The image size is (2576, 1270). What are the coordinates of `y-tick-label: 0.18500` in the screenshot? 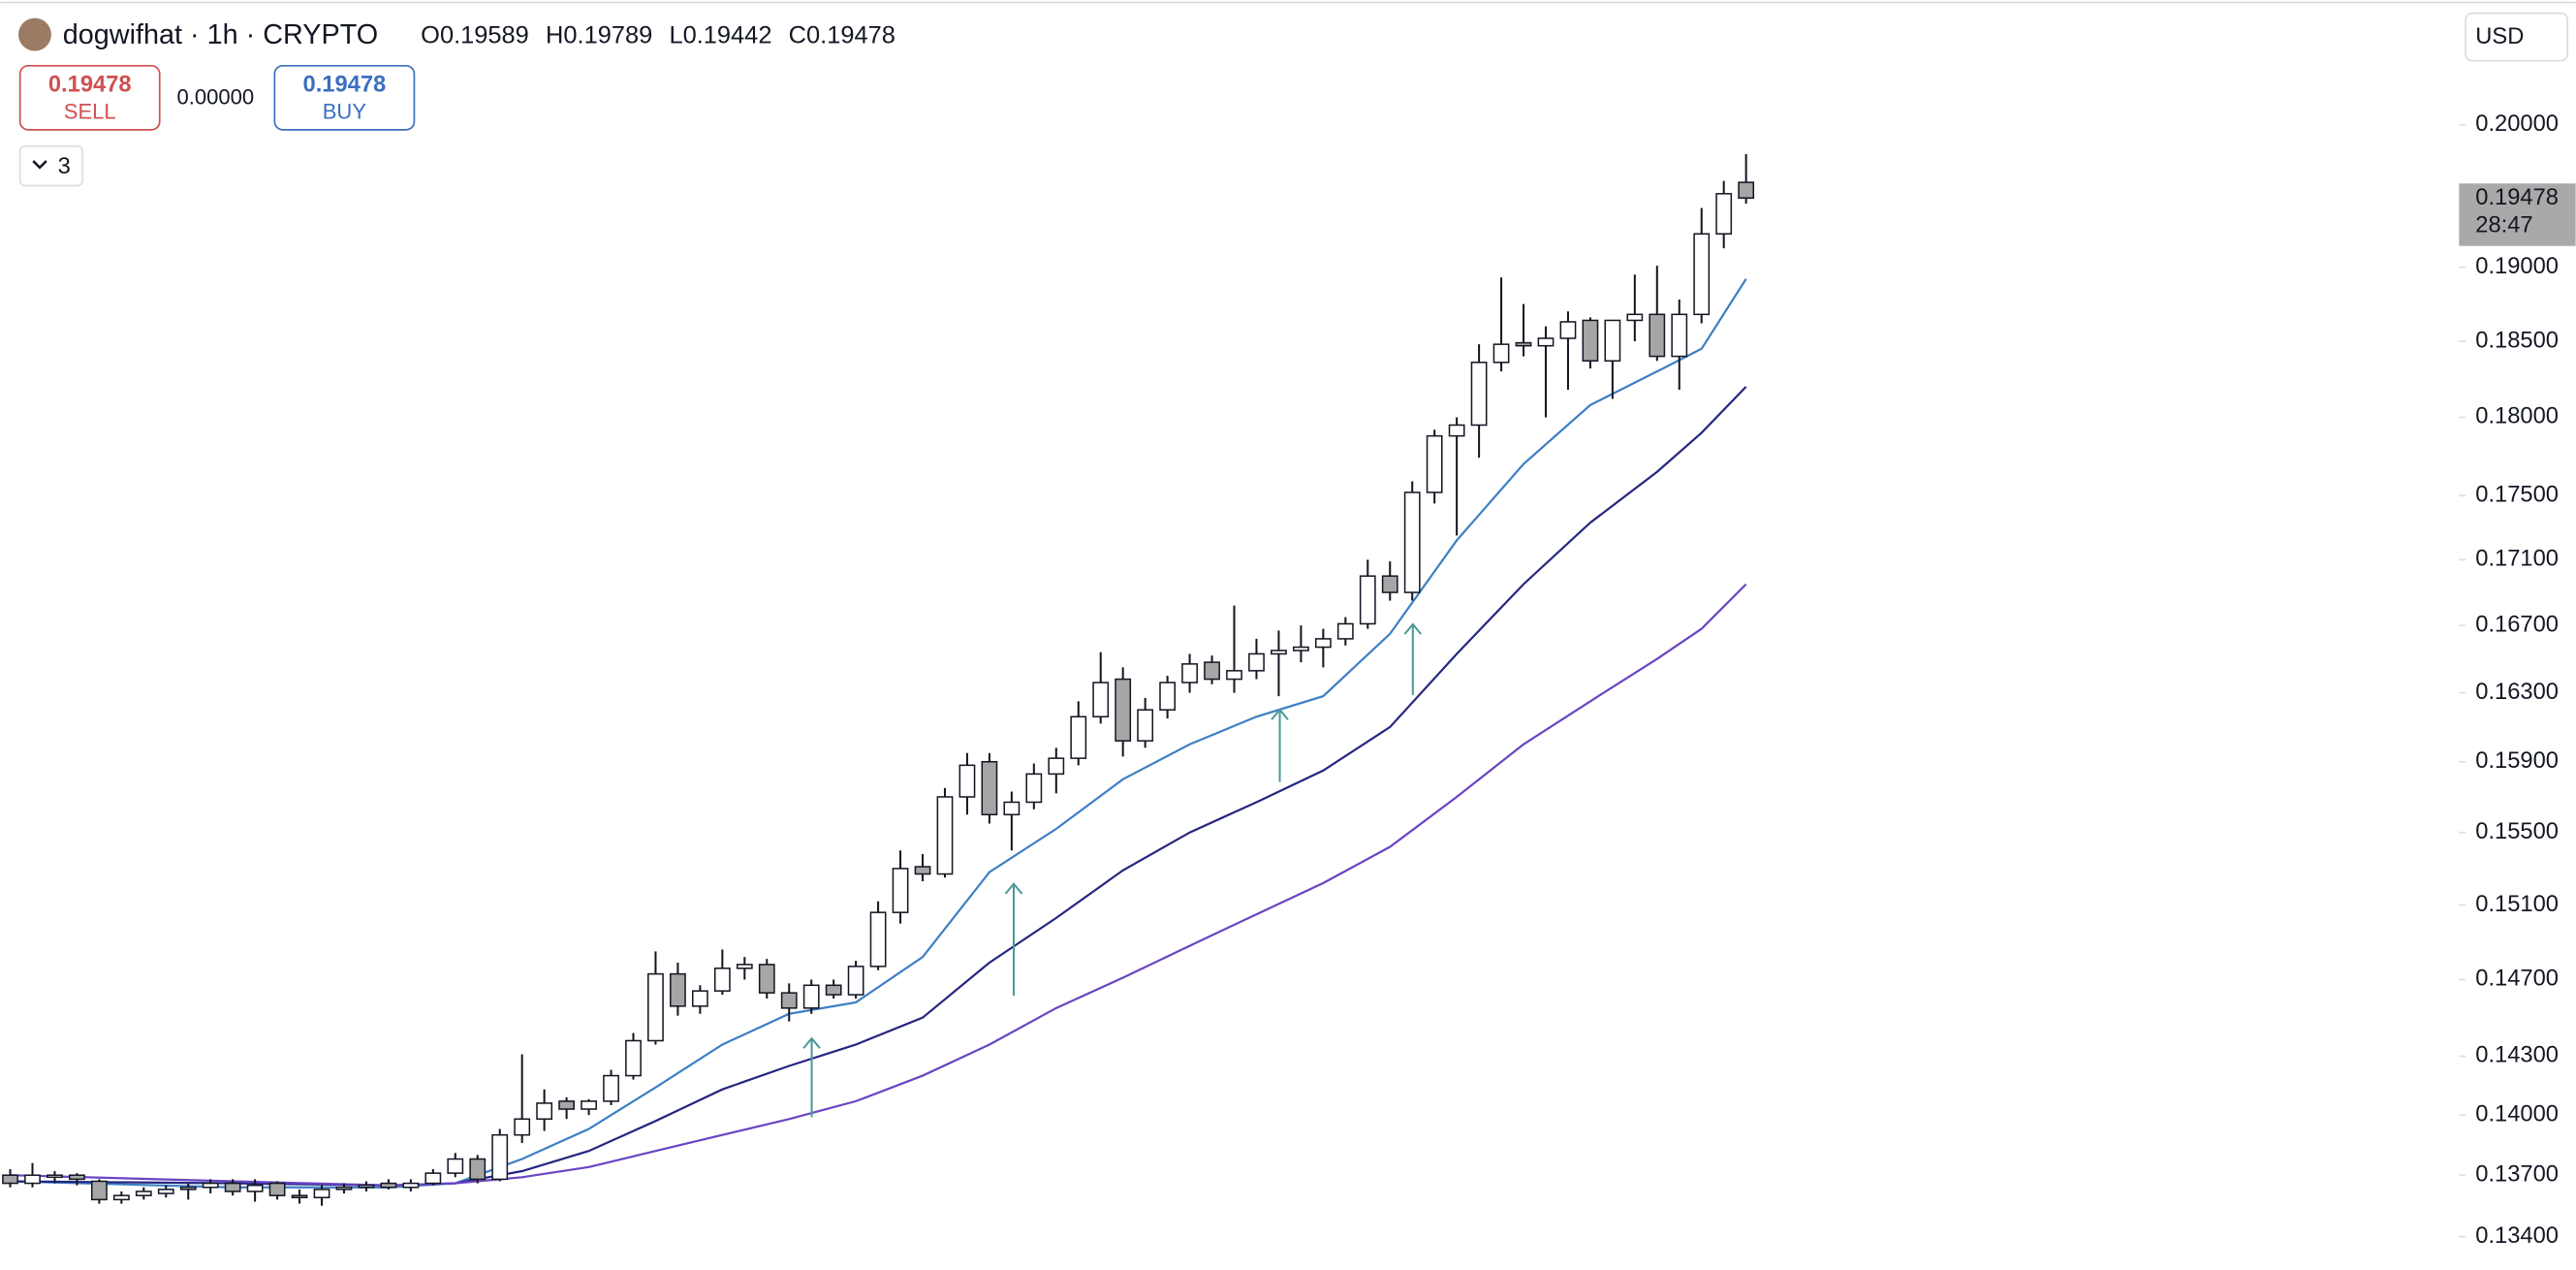 It's located at (2517, 340).